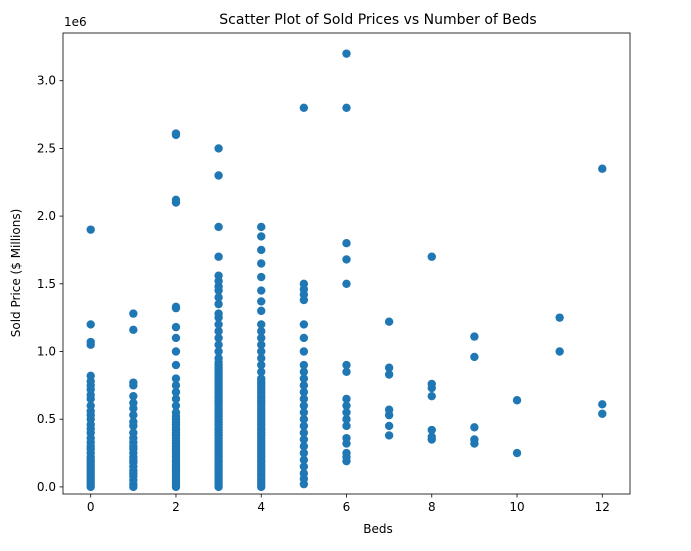 This screenshot has height=551, width=691. Describe the element at coordinates (432, 507) in the screenshot. I see `x-tick-label: 8` at that location.